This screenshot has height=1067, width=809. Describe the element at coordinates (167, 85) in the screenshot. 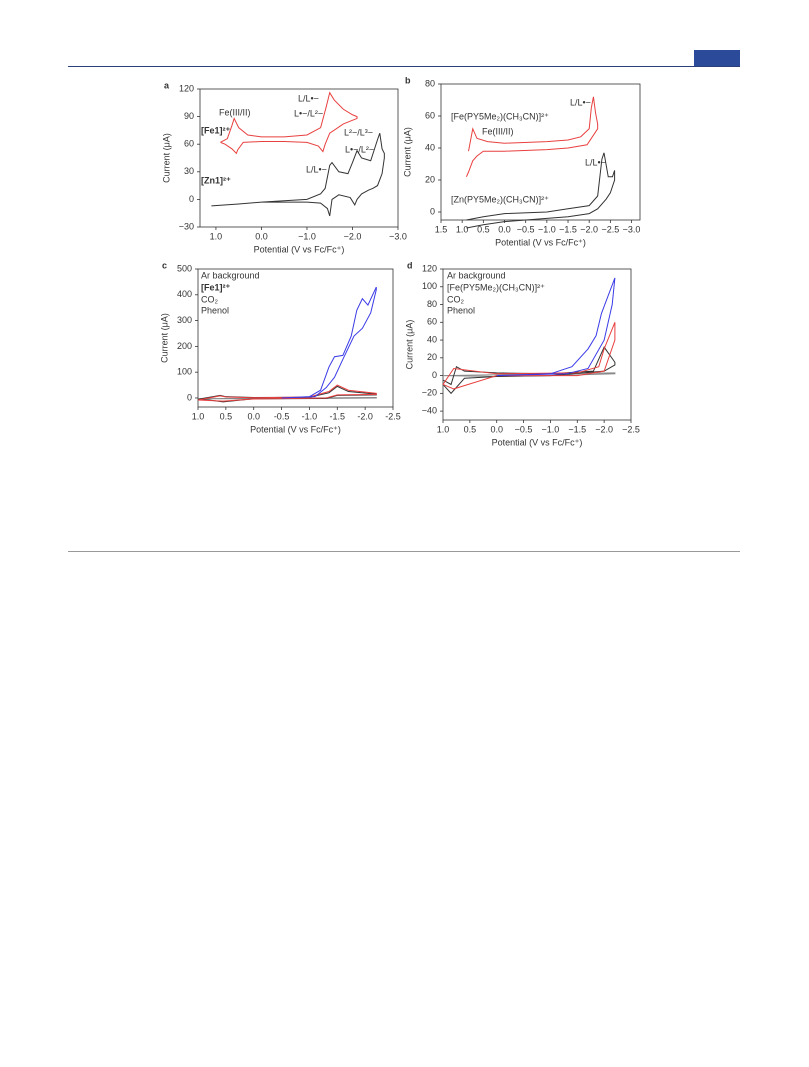

I see `panel-letter: a` at that location.